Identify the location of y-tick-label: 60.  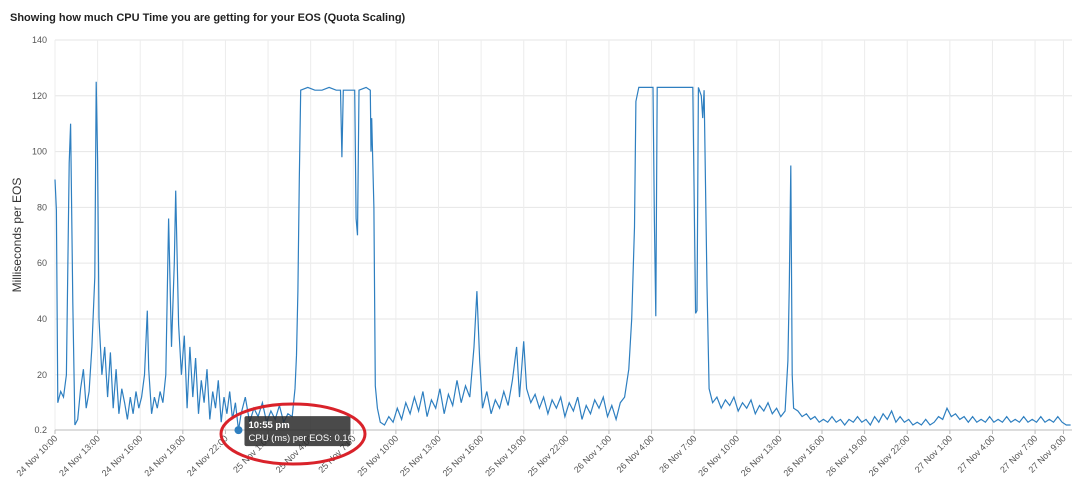
(42, 263).